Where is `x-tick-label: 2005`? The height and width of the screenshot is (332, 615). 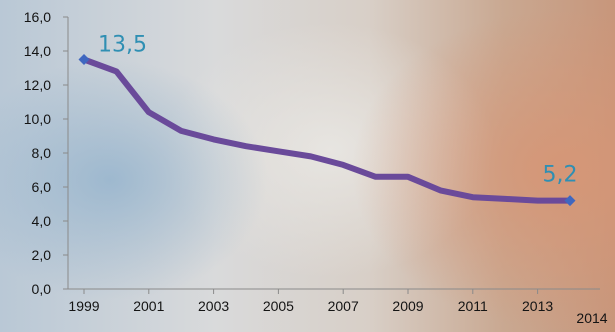
x-tick-label: 2005 is located at coordinates (278, 306).